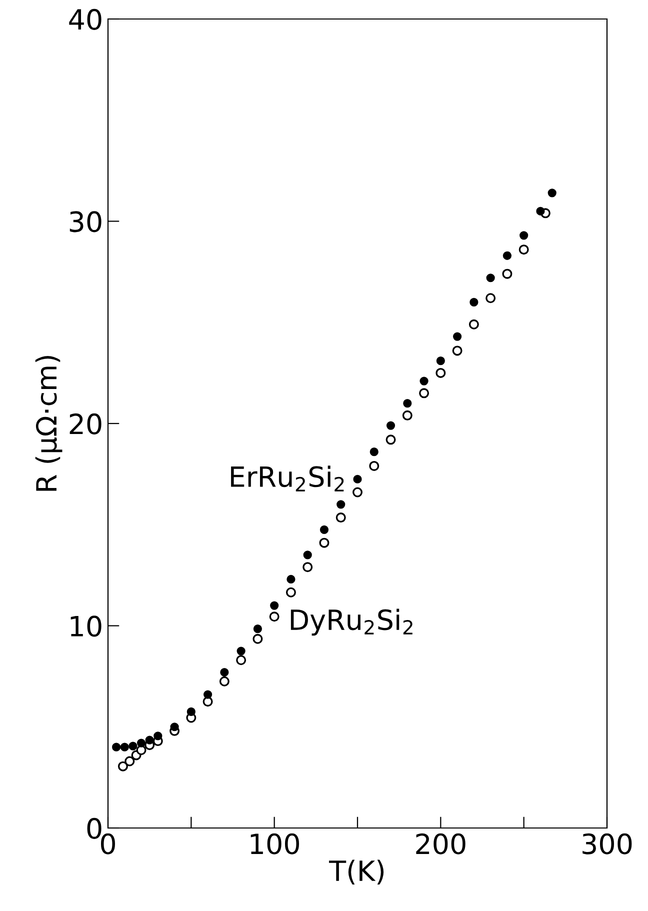 This screenshot has width=648, height=911. I want to click on series-label: ErRu$_{2}$Si$_{2}$, so click(287, 479).